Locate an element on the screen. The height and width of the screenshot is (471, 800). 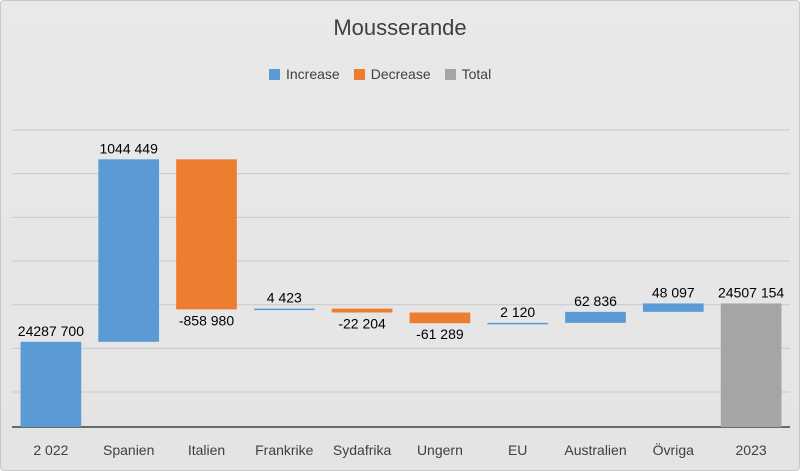
x-tick-label-4: Sydafrika is located at coordinates (362, 450).